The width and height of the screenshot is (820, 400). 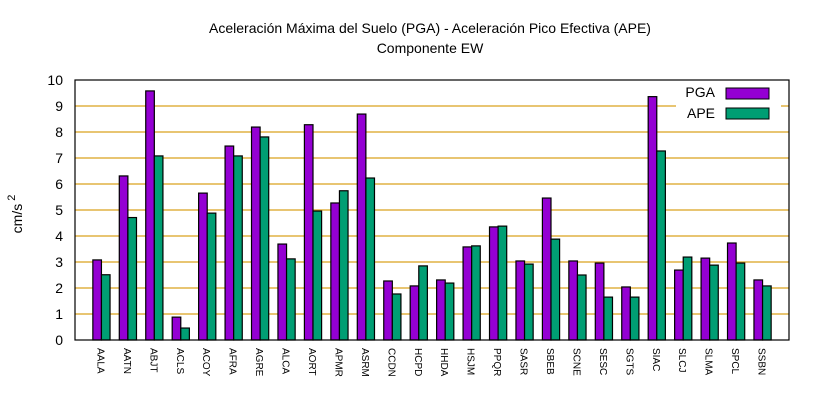 What do you see at coordinates (714, 302) in the screenshot?
I see `bar-ape-slma` at bounding box center [714, 302].